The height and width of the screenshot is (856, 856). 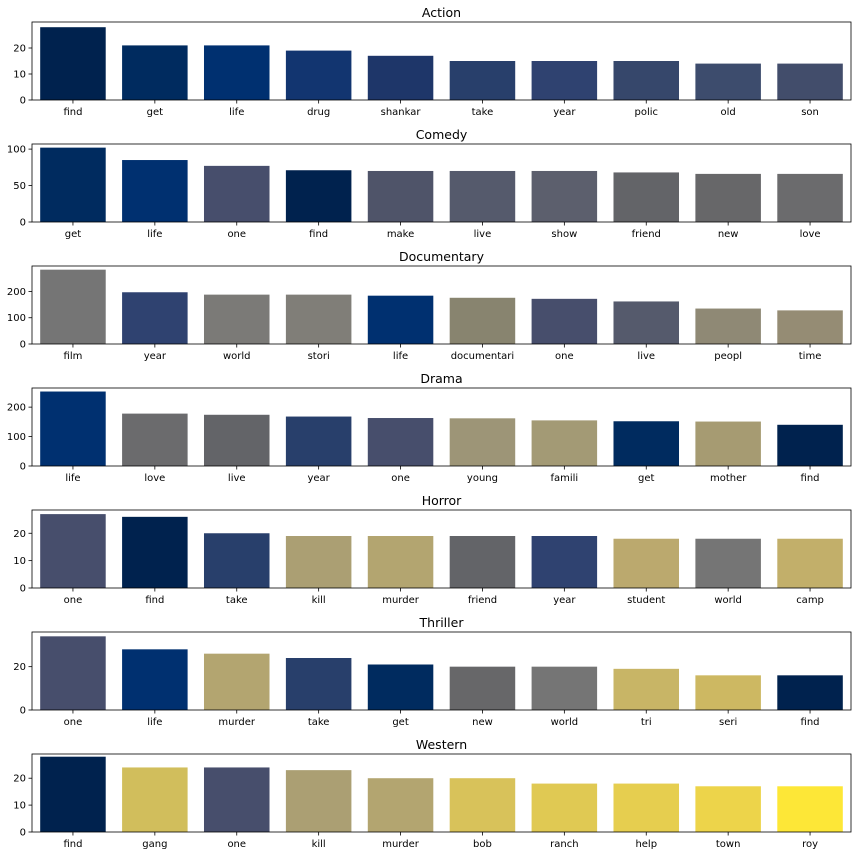 What do you see at coordinates (482, 600) in the screenshot?
I see `x-tick-label: friend` at bounding box center [482, 600].